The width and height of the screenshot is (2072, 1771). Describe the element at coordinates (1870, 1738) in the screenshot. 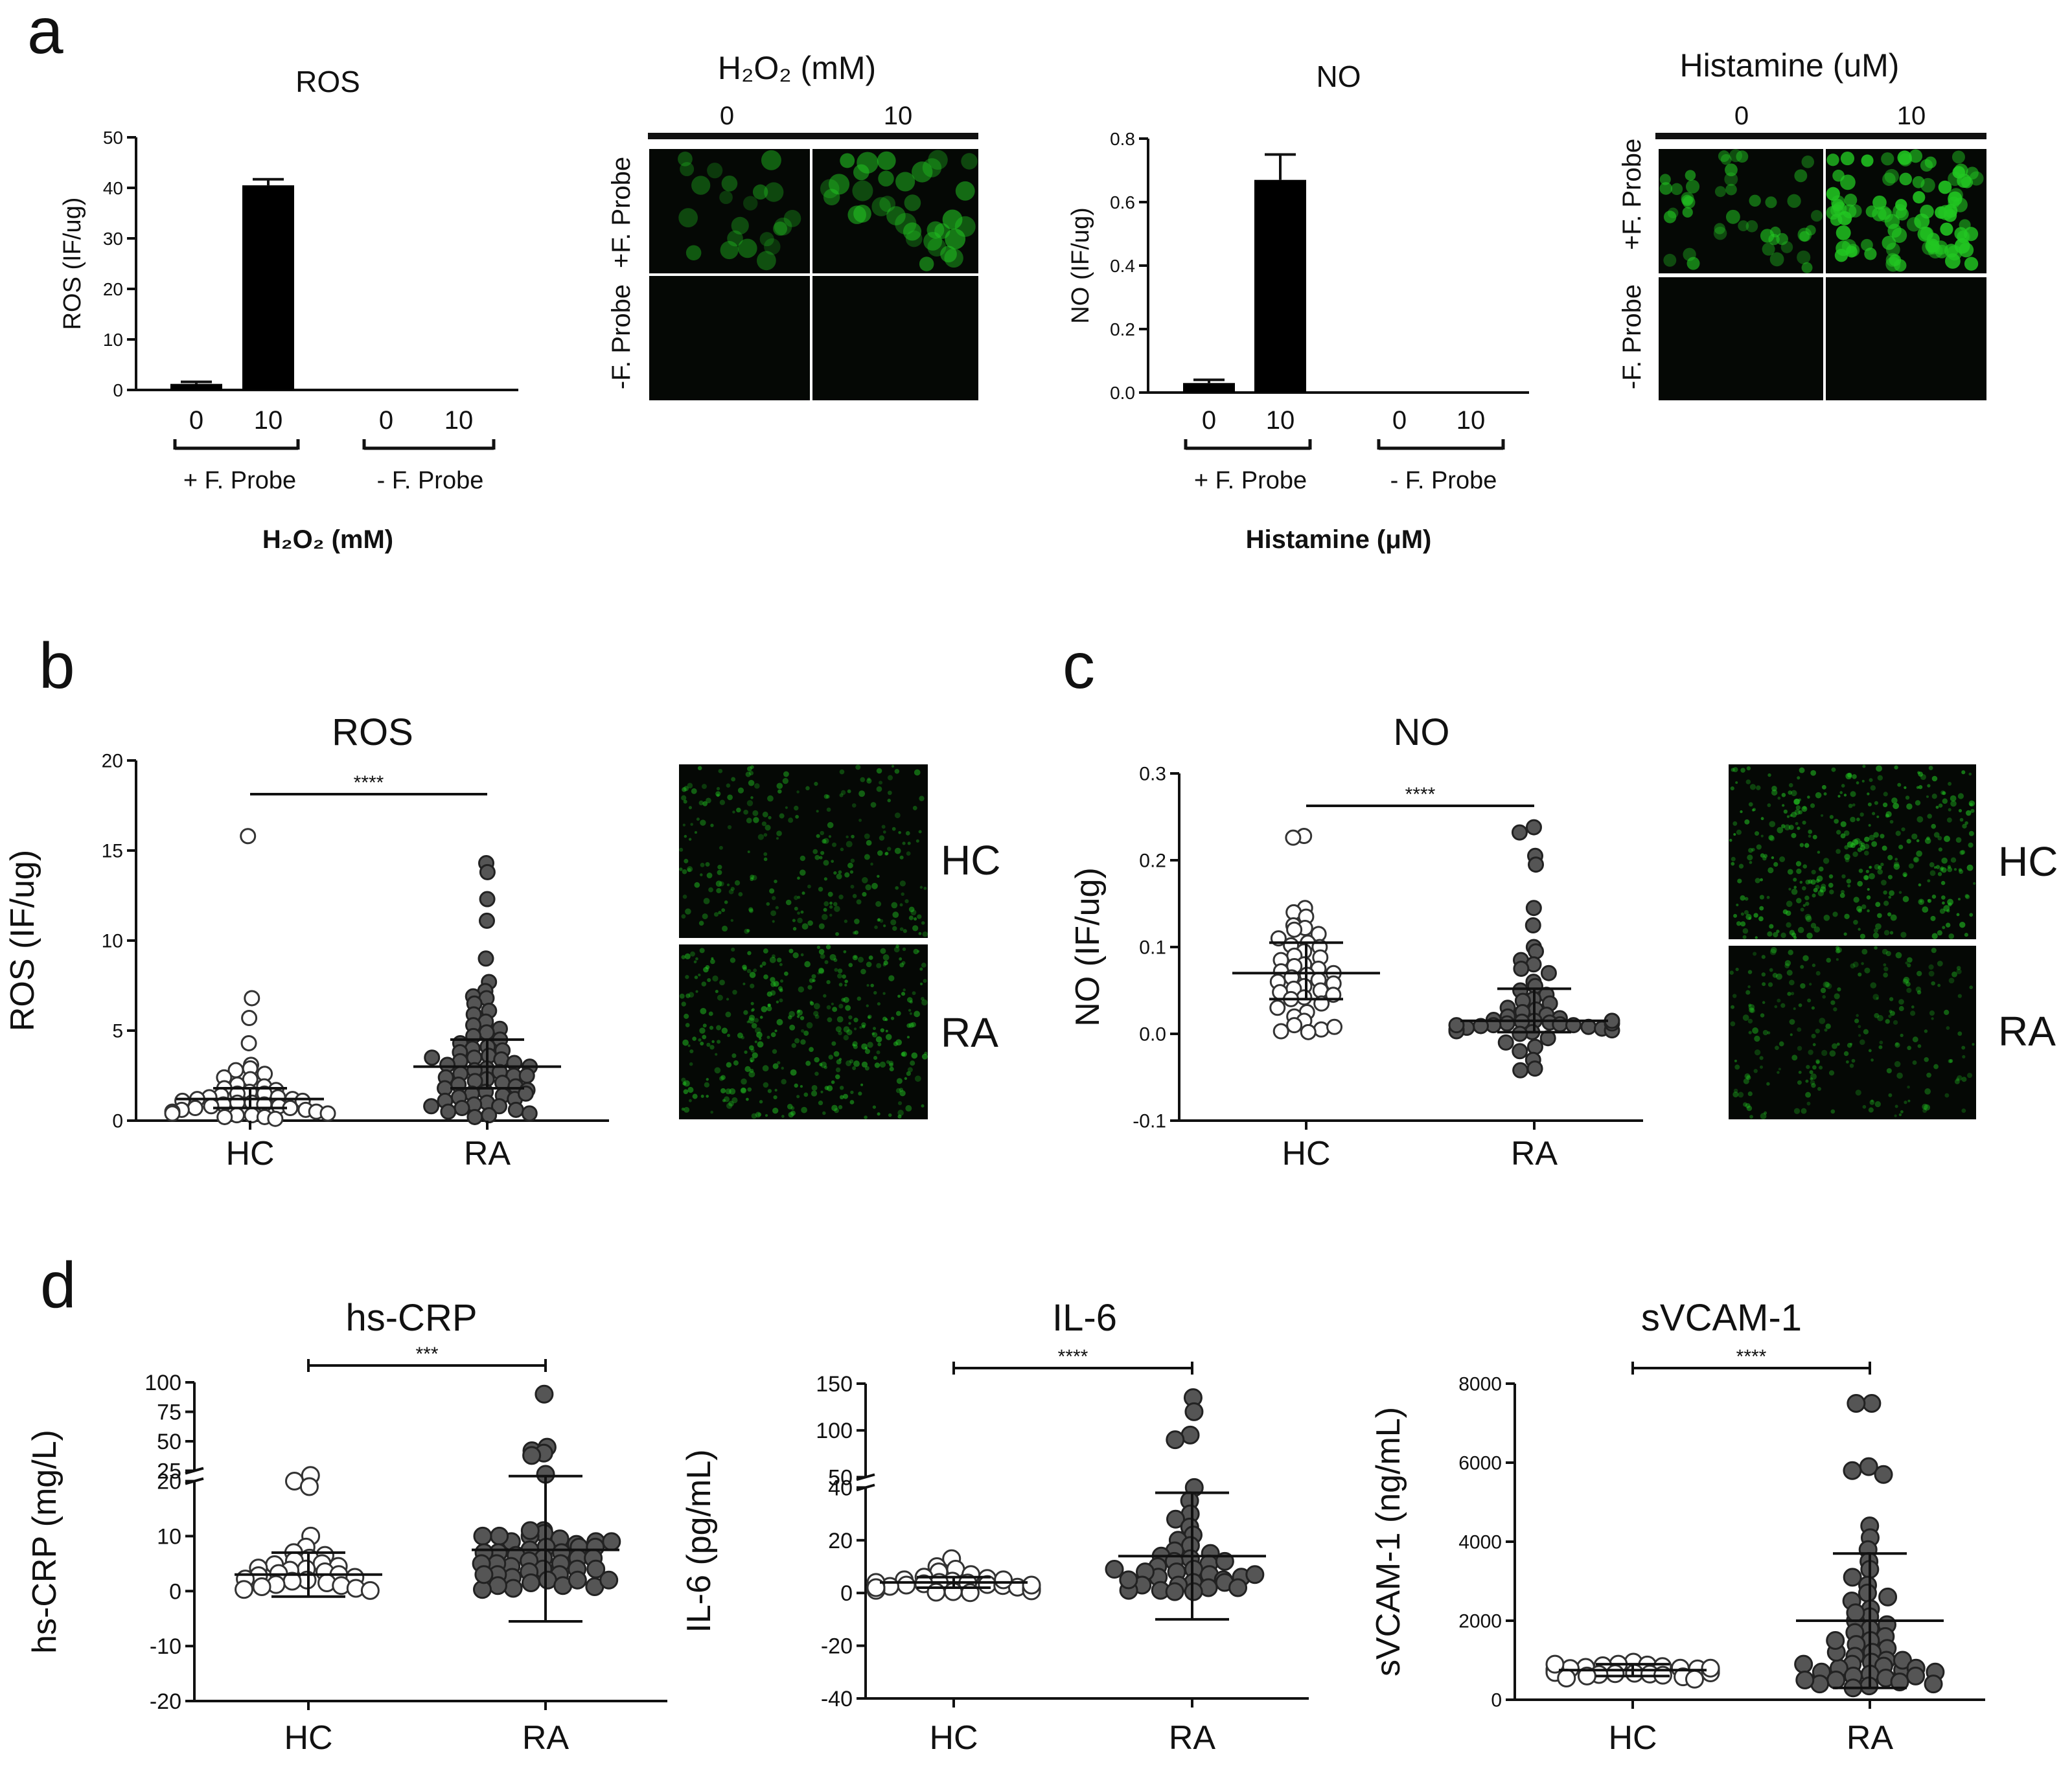

I see `d-svcam-x-tick-label: RA` at that location.